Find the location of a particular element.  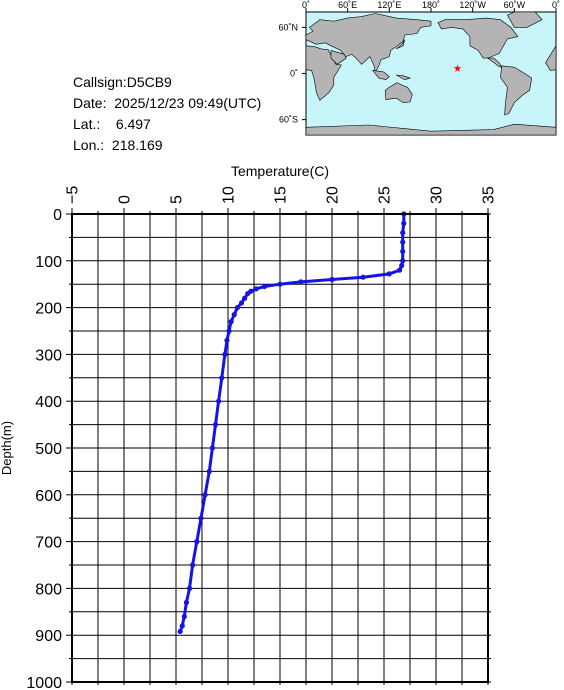

date-value: 2025/12/23 09:49(UTC) is located at coordinates (188, 103).